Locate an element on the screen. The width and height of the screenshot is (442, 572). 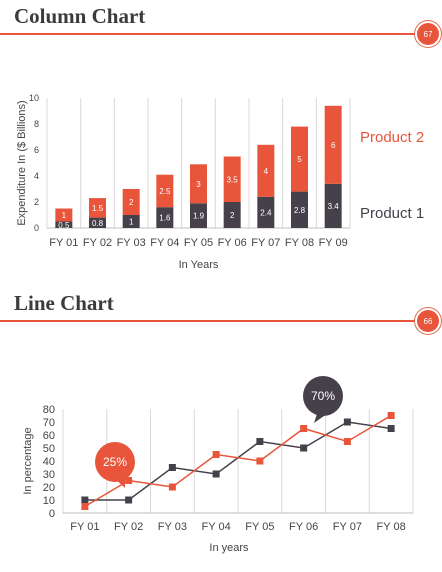
y-tick-label: 20 is located at coordinates (49, 488).